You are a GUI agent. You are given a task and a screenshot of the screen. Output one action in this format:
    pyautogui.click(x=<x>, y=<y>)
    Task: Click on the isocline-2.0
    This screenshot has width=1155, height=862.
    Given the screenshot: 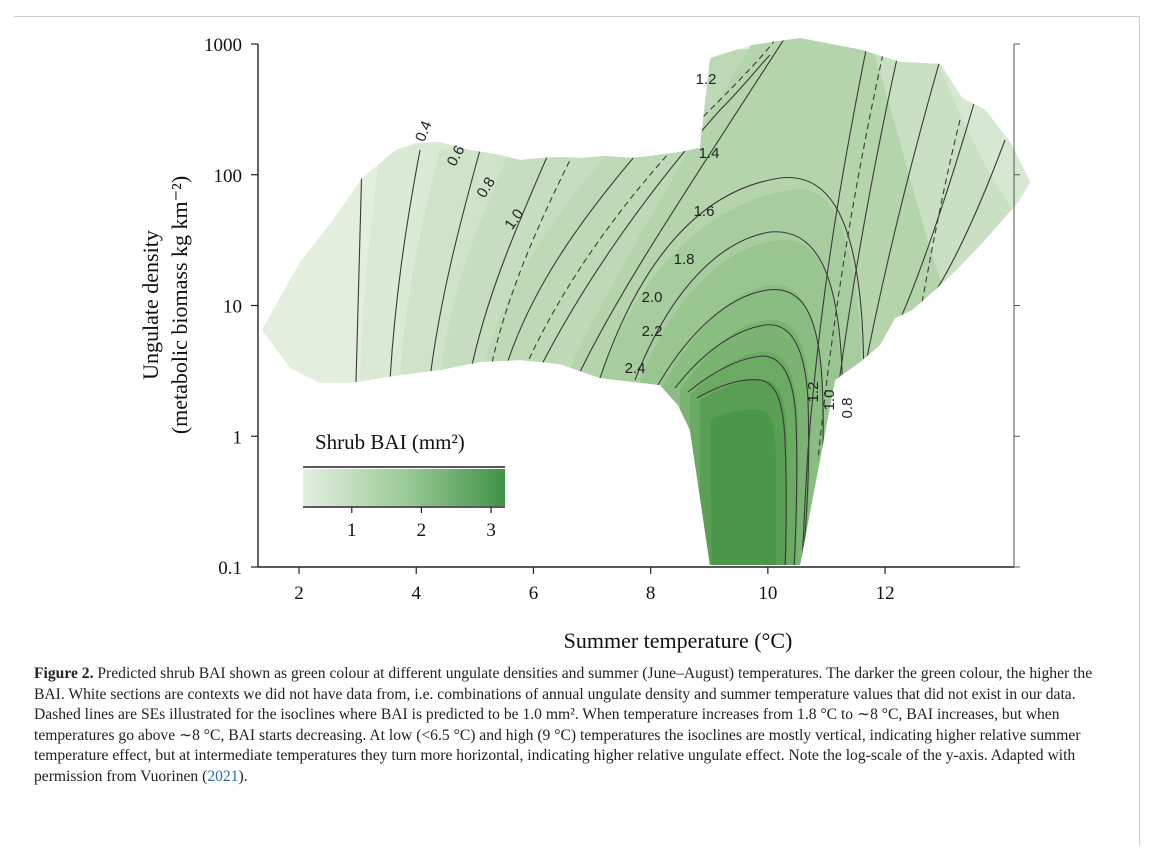 What is the action you would take?
    pyautogui.click(x=742, y=444)
    